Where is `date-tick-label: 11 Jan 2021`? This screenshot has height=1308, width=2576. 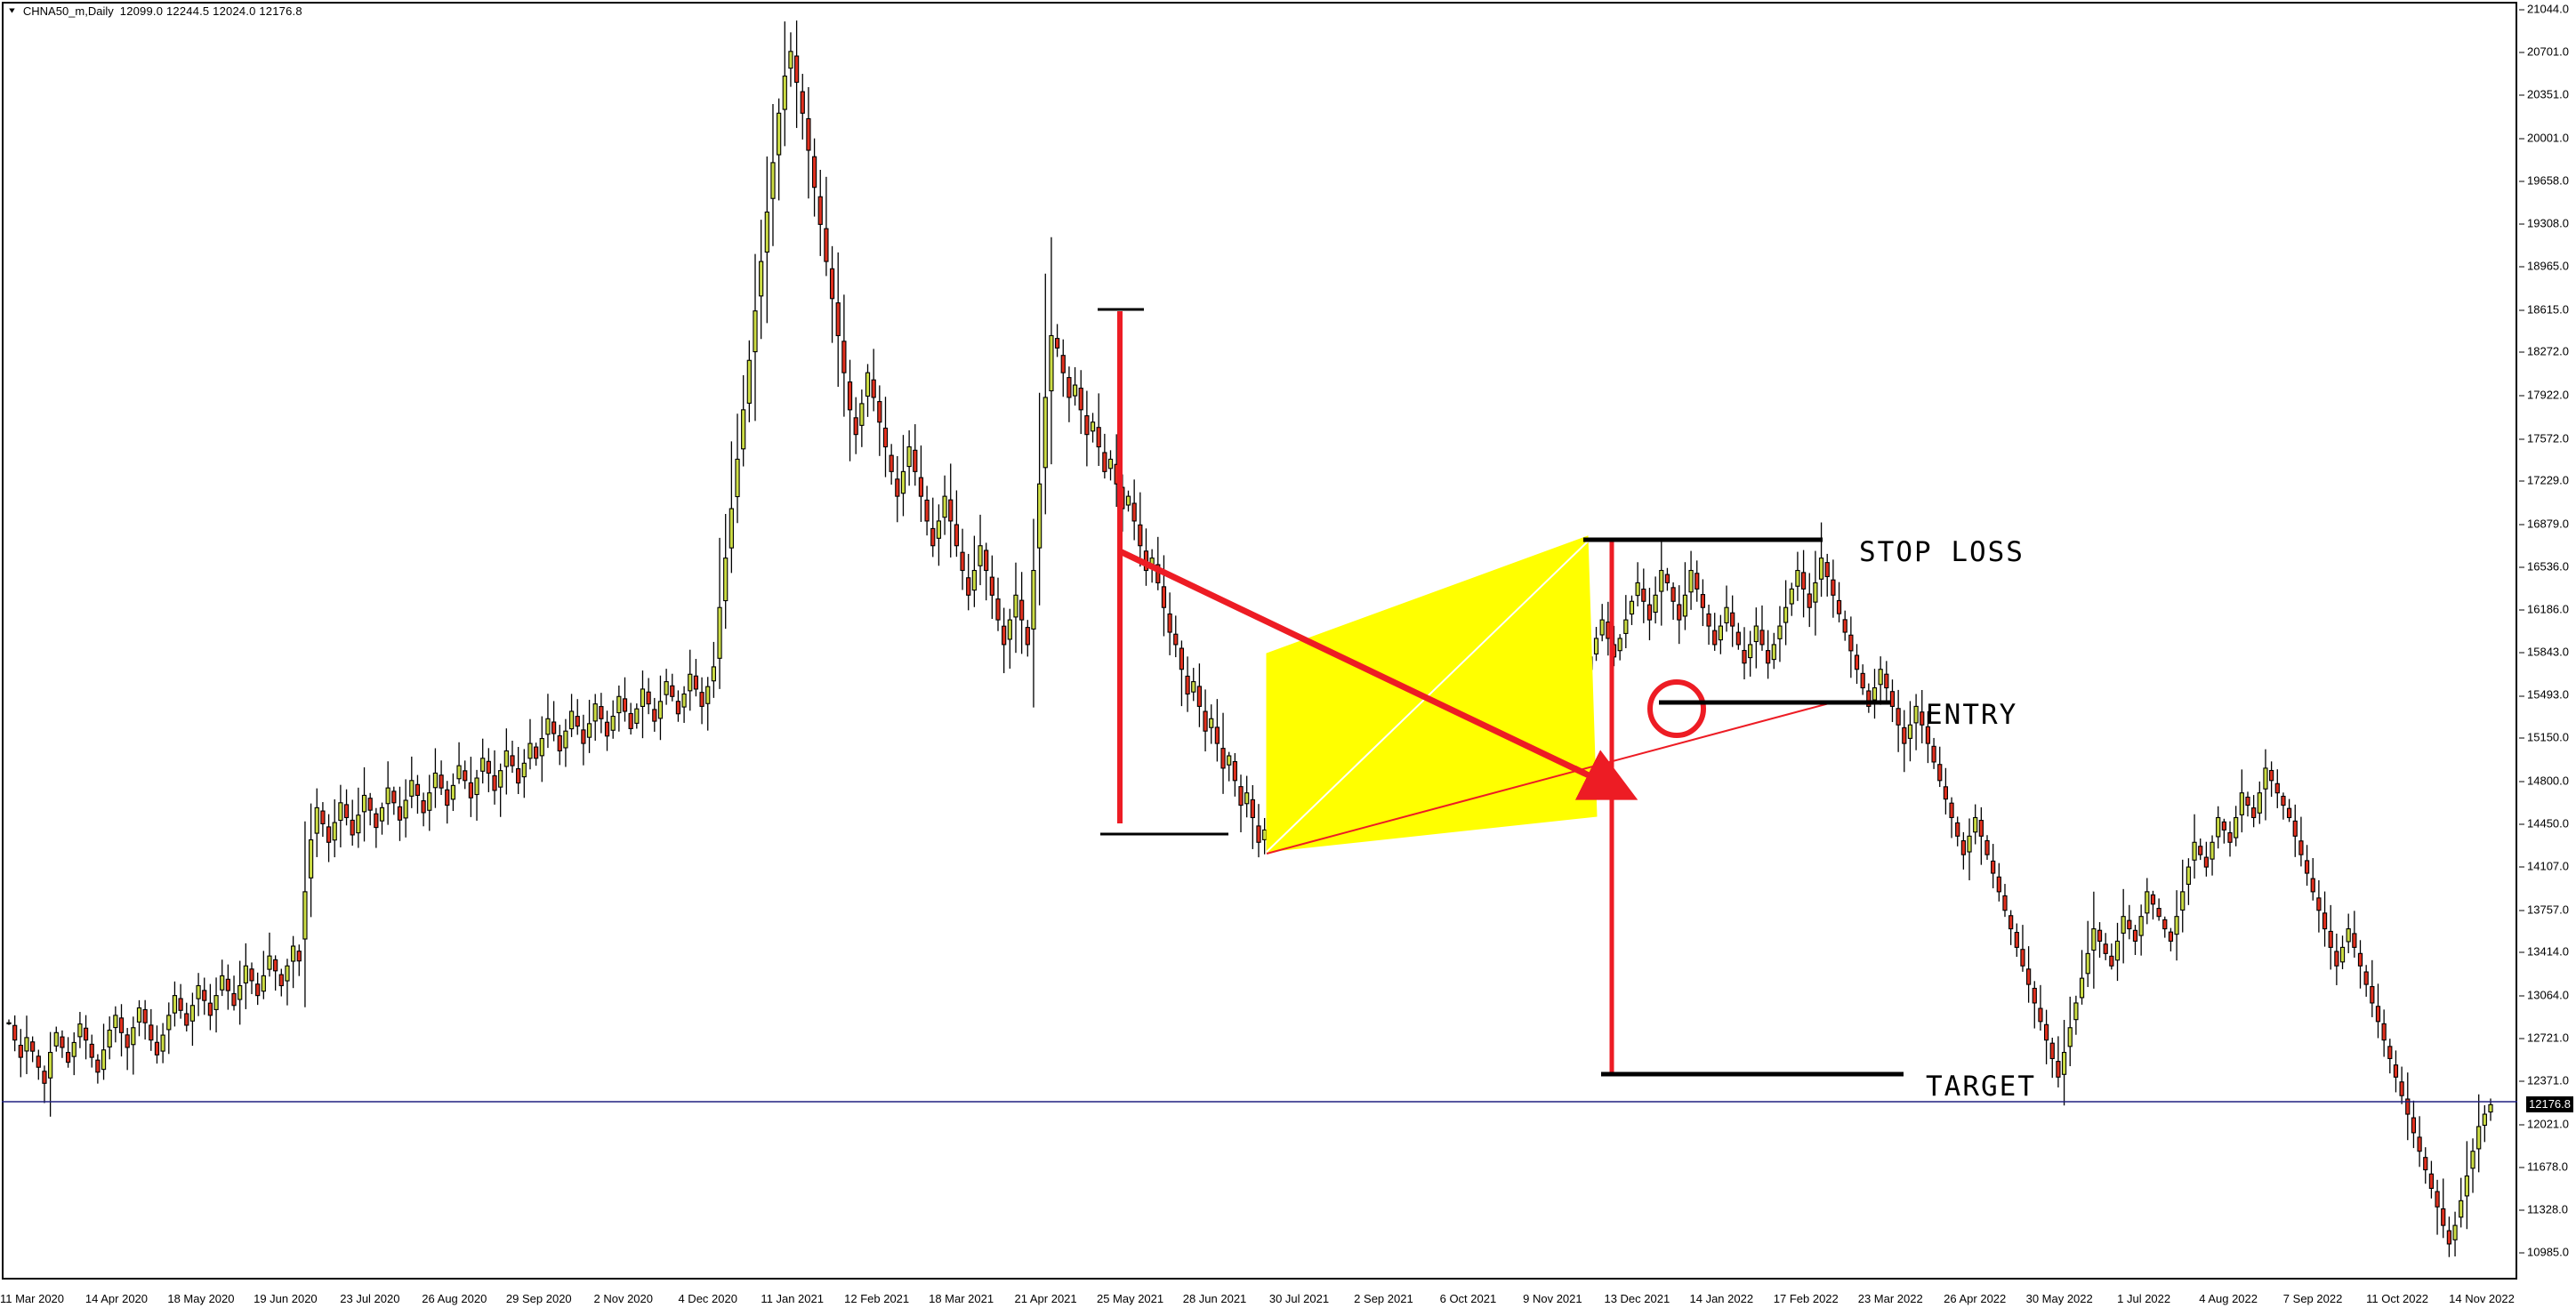
date-tick-label: 11 Jan 2021 is located at coordinates (792, 1298).